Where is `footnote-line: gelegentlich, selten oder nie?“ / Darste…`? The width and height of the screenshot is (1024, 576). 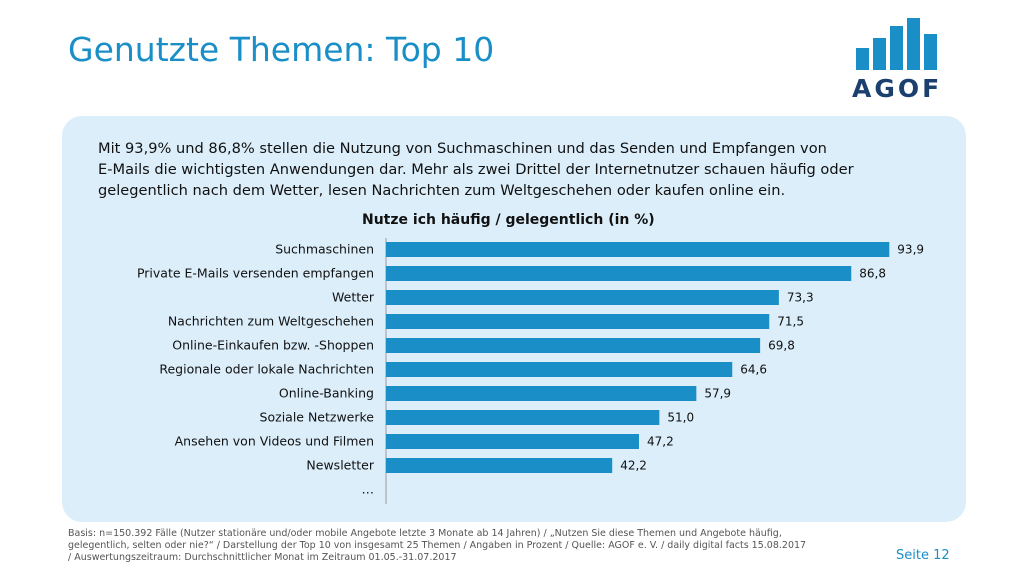
footnote-line: gelegentlich, selten oder nie?“ / Darste… is located at coordinates (437, 545).